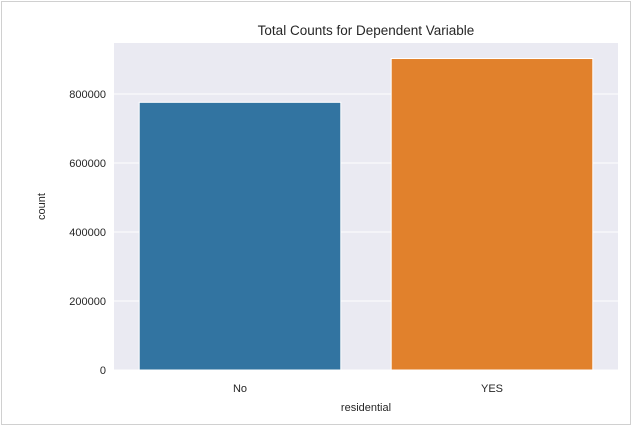 The image size is (634, 428). What do you see at coordinates (87, 95) in the screenshot?
I see `y-tick-label: 800000` at bounding box center [87, 95].